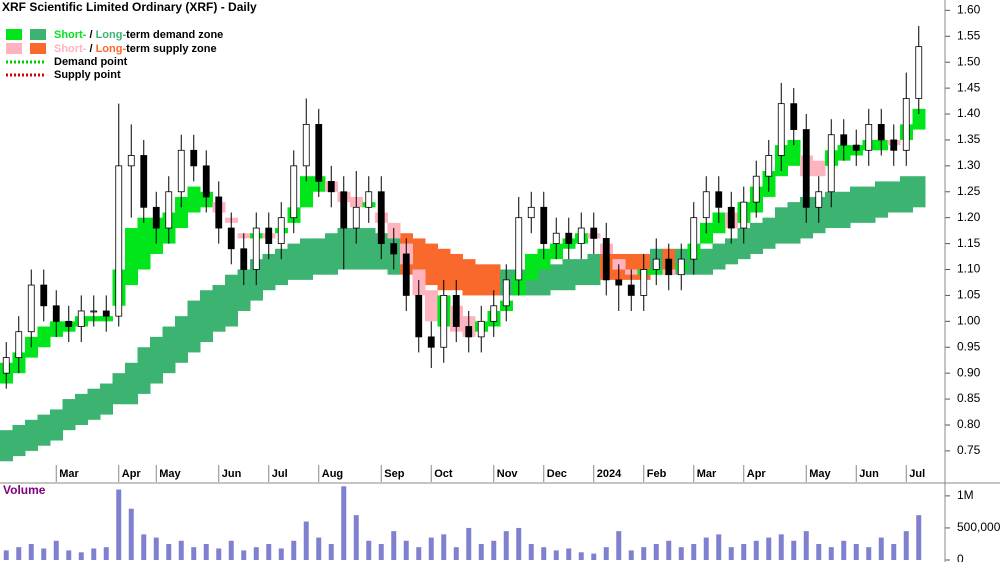  Describe the element at coordinates (820, 474) in the screenshot. I see `x-tick-label: May` at that location.